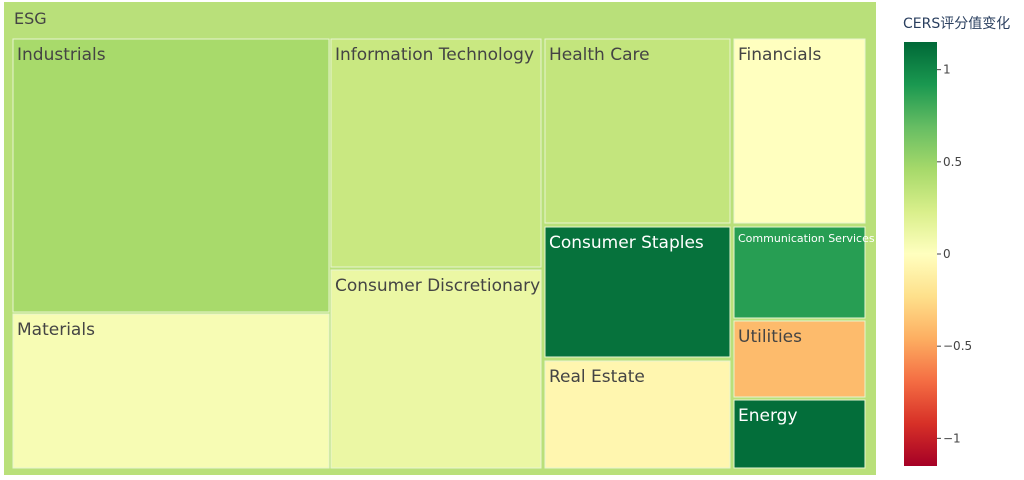 The width and height of the screenshot is (1024, 480). I want to click on colorbar-ticks: 1 0.5 0 −0.5 −1, so click(954, 254).